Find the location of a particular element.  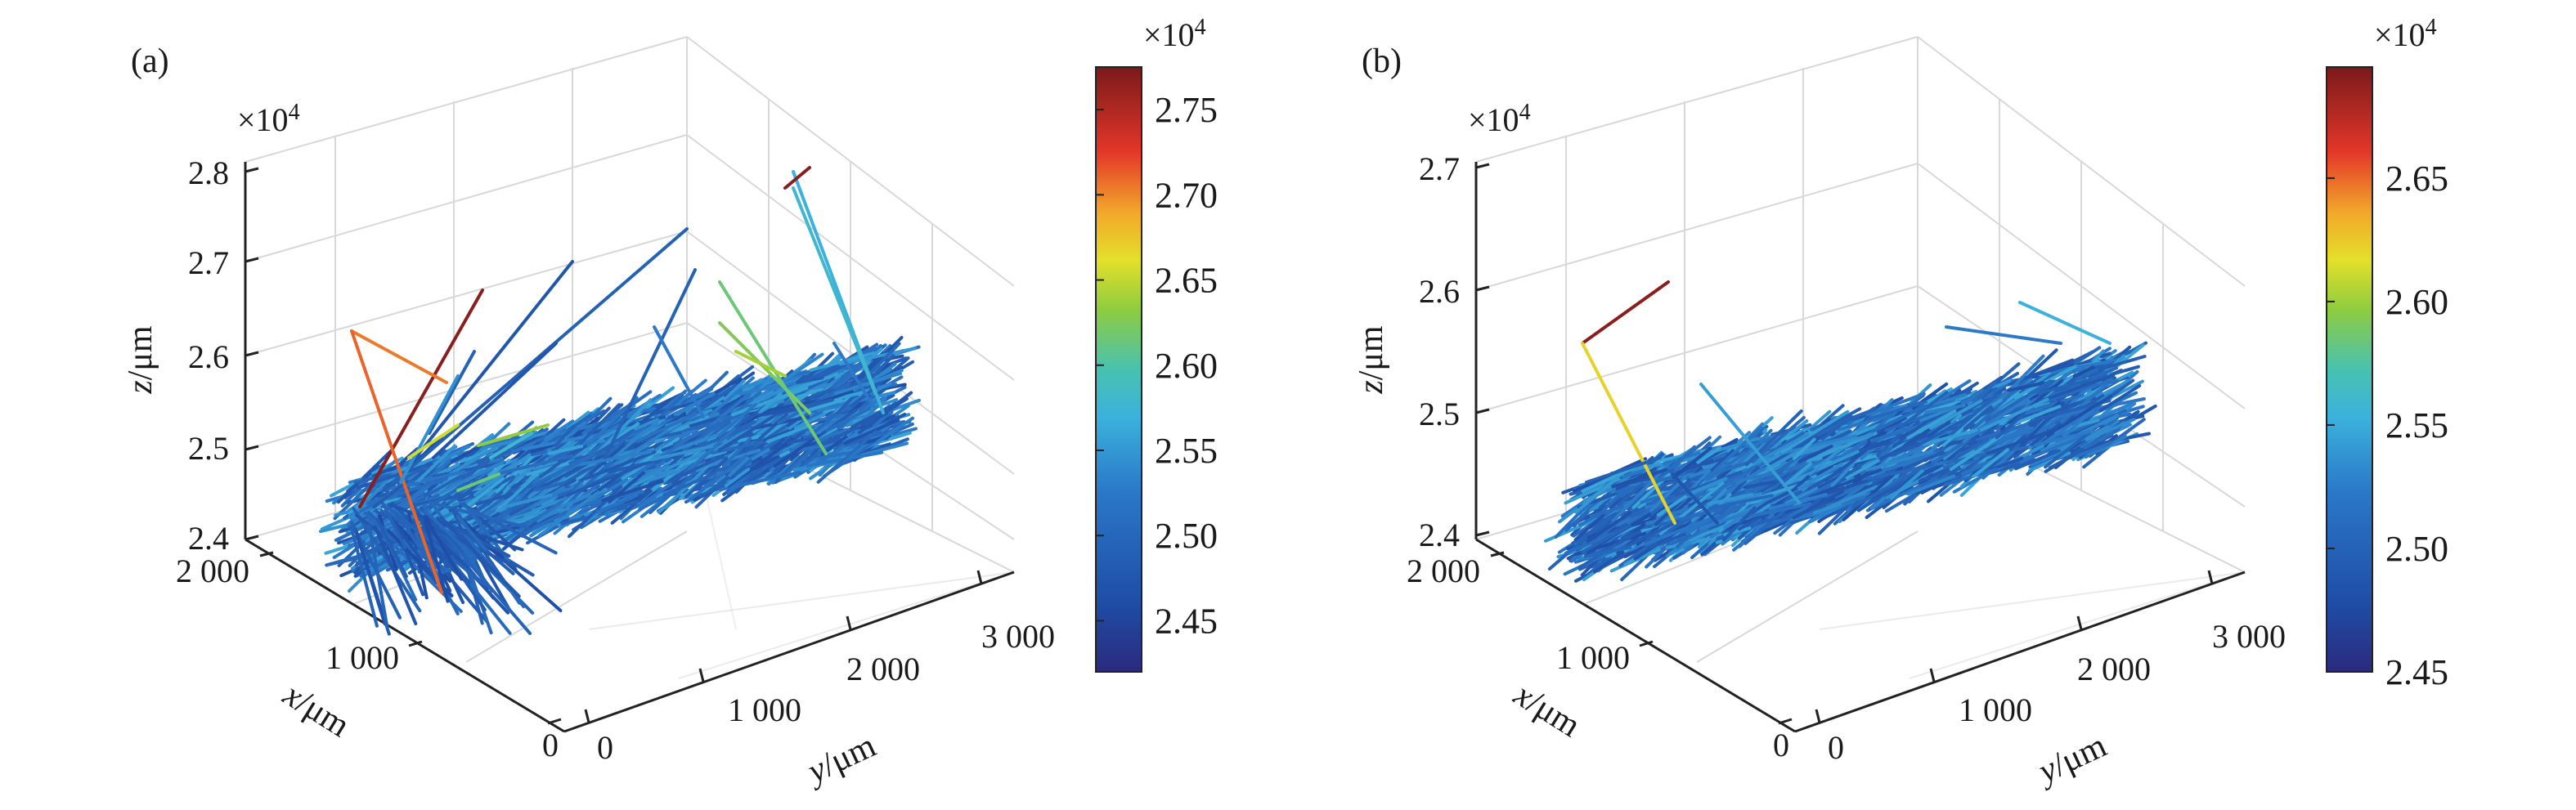

z-axis-ticks is located at coordinates (252, 354).